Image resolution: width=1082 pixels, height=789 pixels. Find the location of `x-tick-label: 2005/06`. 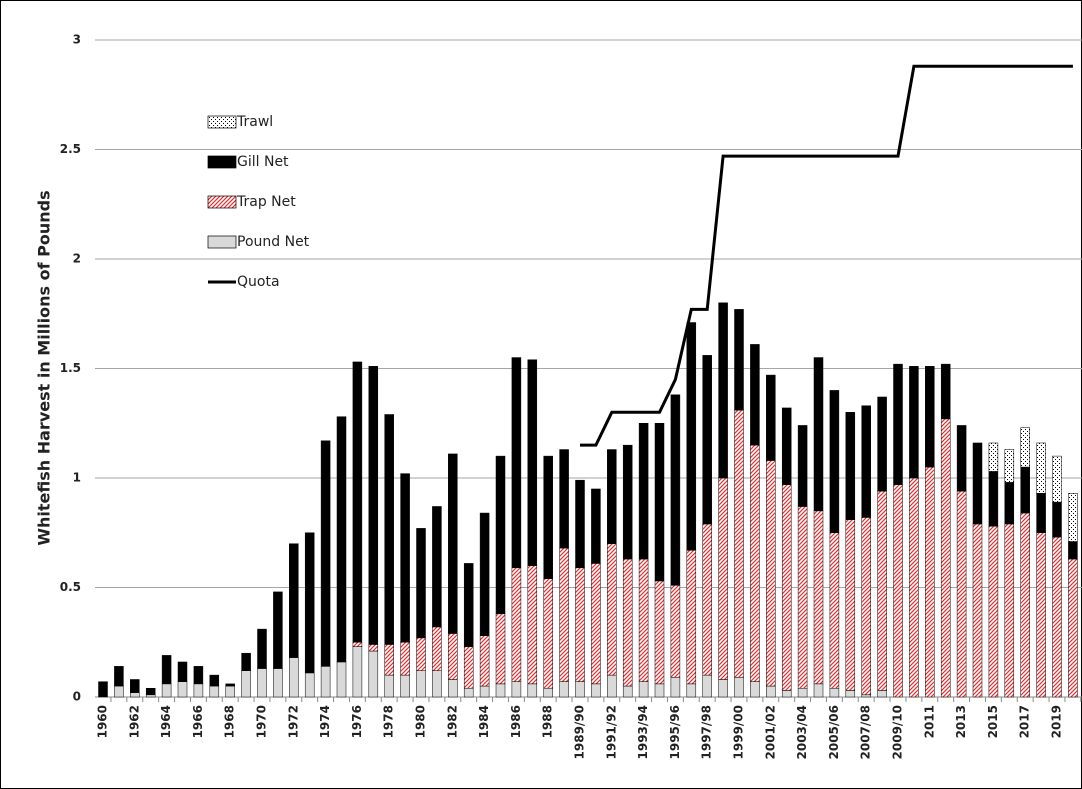

x-tick-label: 2005/06 is located at coordinates (834, 732).